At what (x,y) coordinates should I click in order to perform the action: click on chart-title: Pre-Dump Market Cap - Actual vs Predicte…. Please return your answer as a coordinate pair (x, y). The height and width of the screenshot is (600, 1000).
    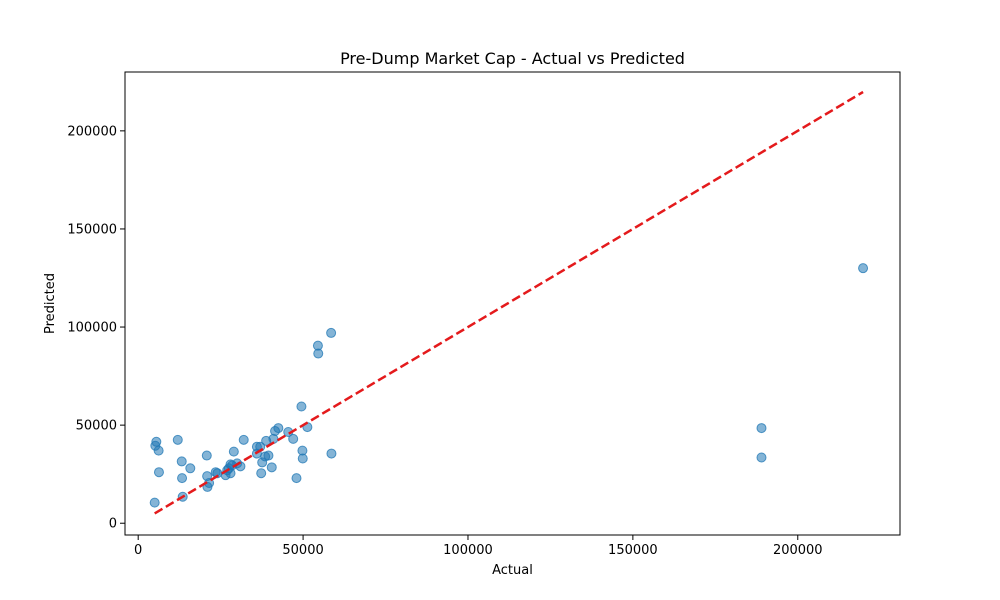
    Looking at the image, I should click on (512, 58).